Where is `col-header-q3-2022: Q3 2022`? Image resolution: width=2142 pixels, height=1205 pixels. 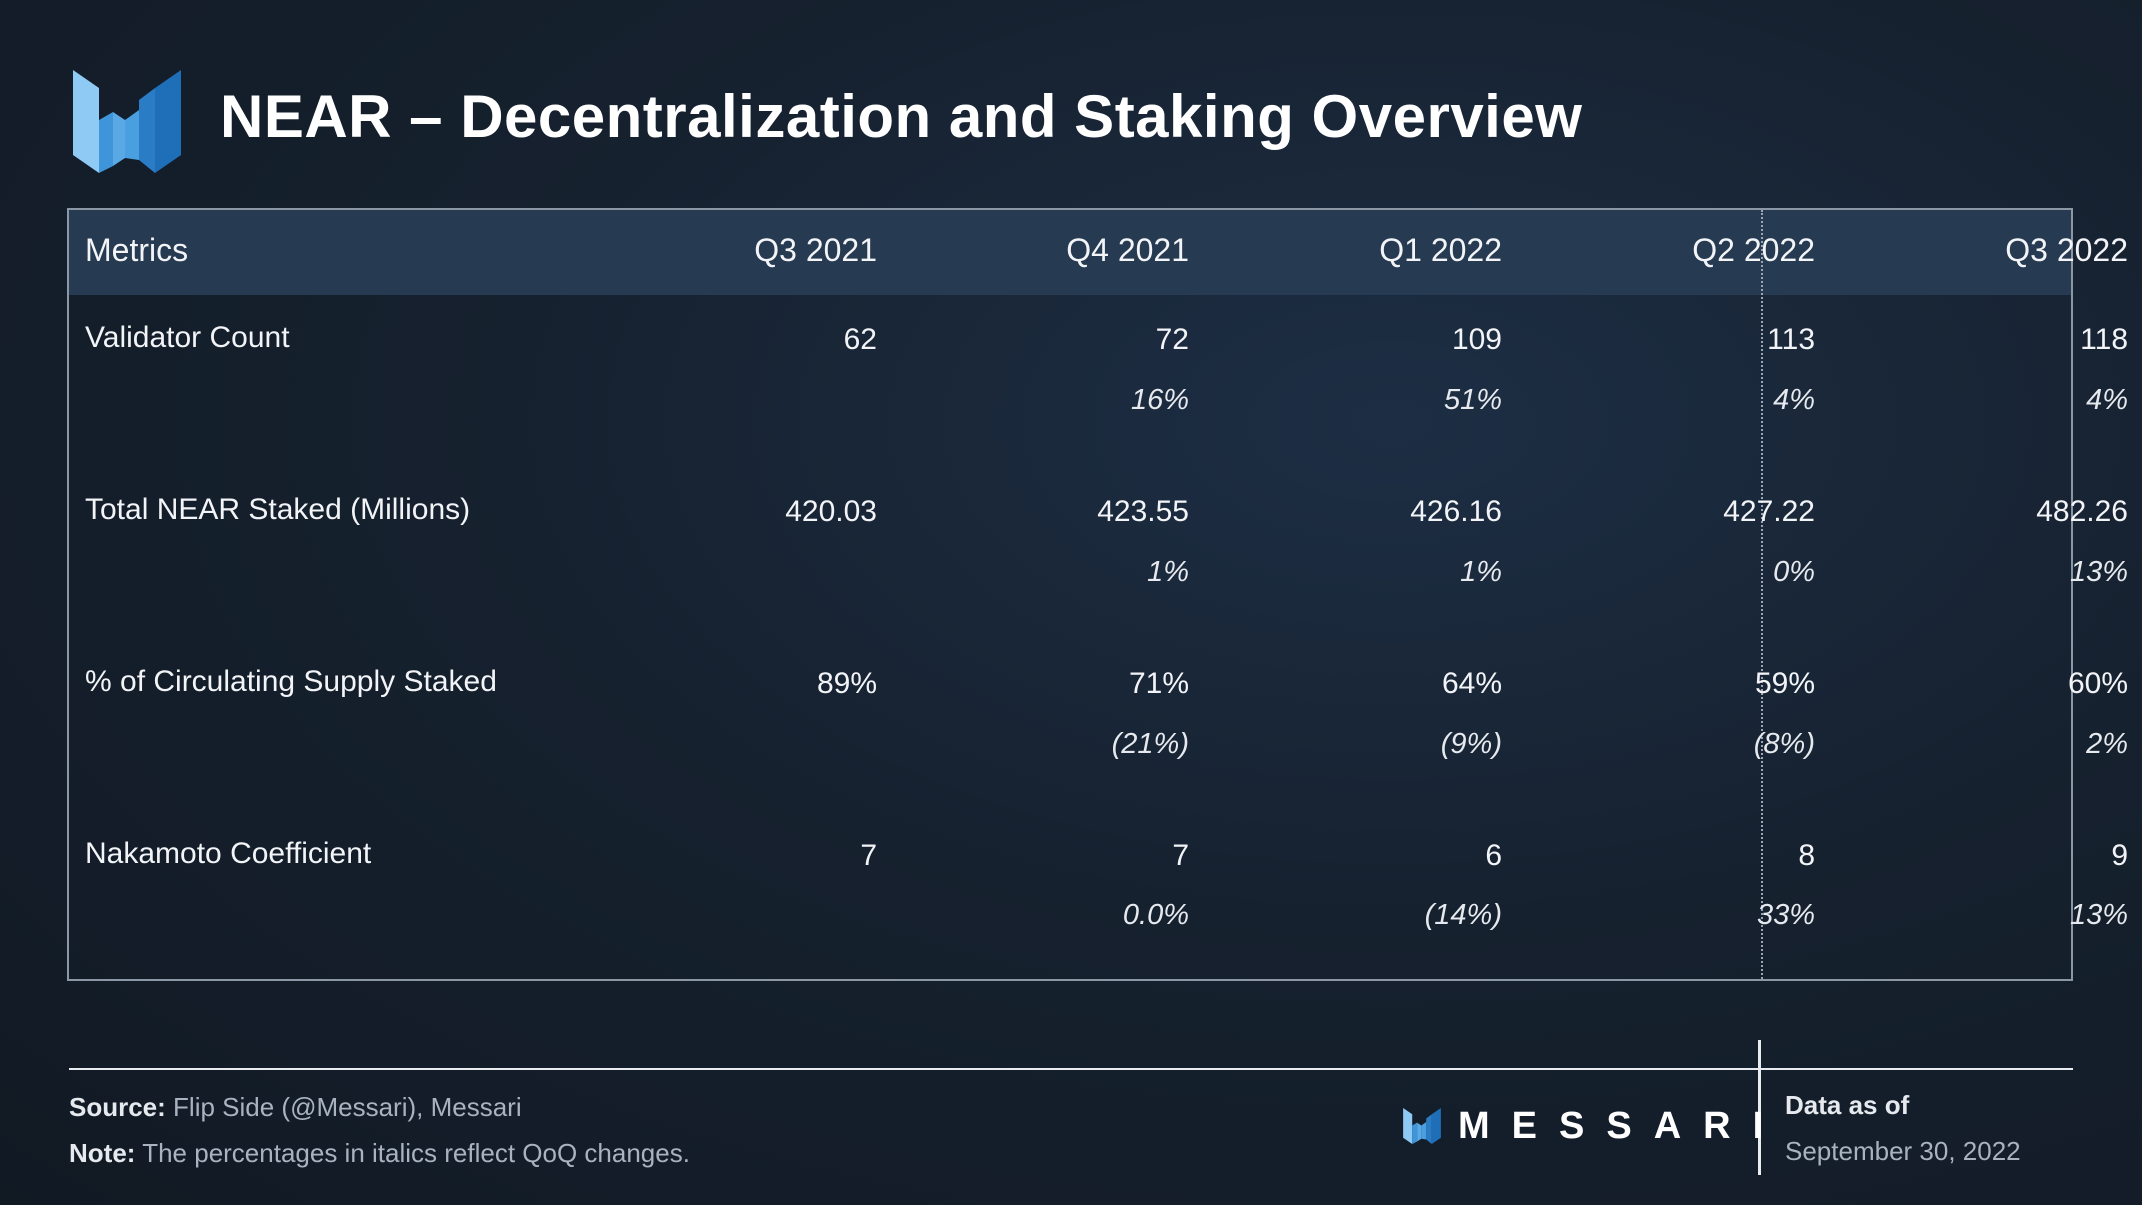
col-header-q3-2022: Q3 2022 is located at coordinates (2066, 250).